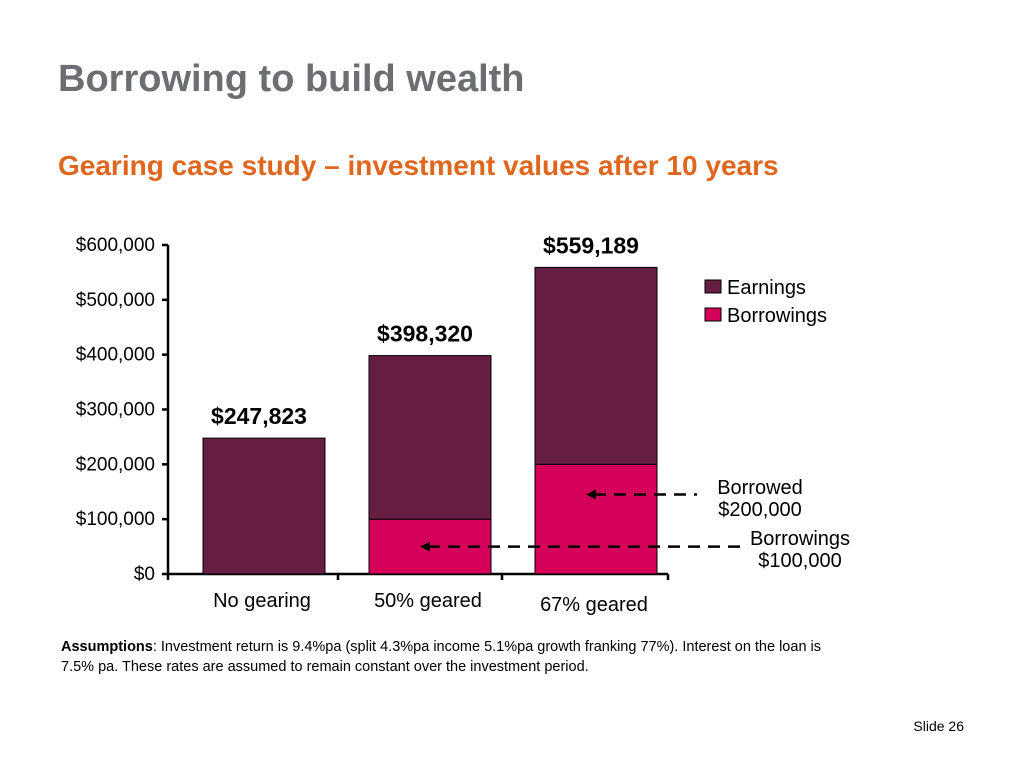 Image resolution: width=1024 pixels, height=768 pixels. I want to click on bar-total-label: $247,823, so click(259, 416).